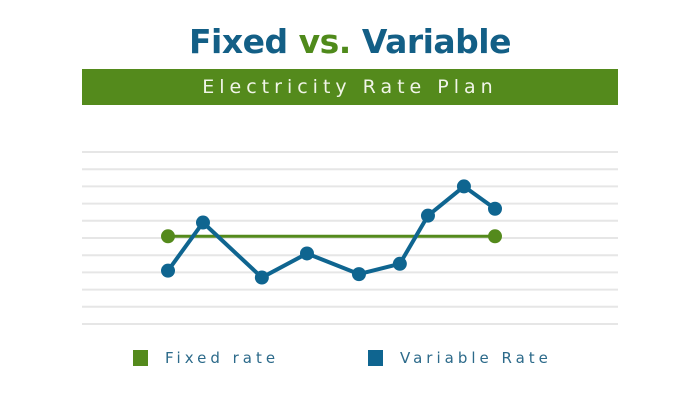 This screenshot has height=401, width=700. I want to click on title-fixed: Fixed, so click(238, 41).